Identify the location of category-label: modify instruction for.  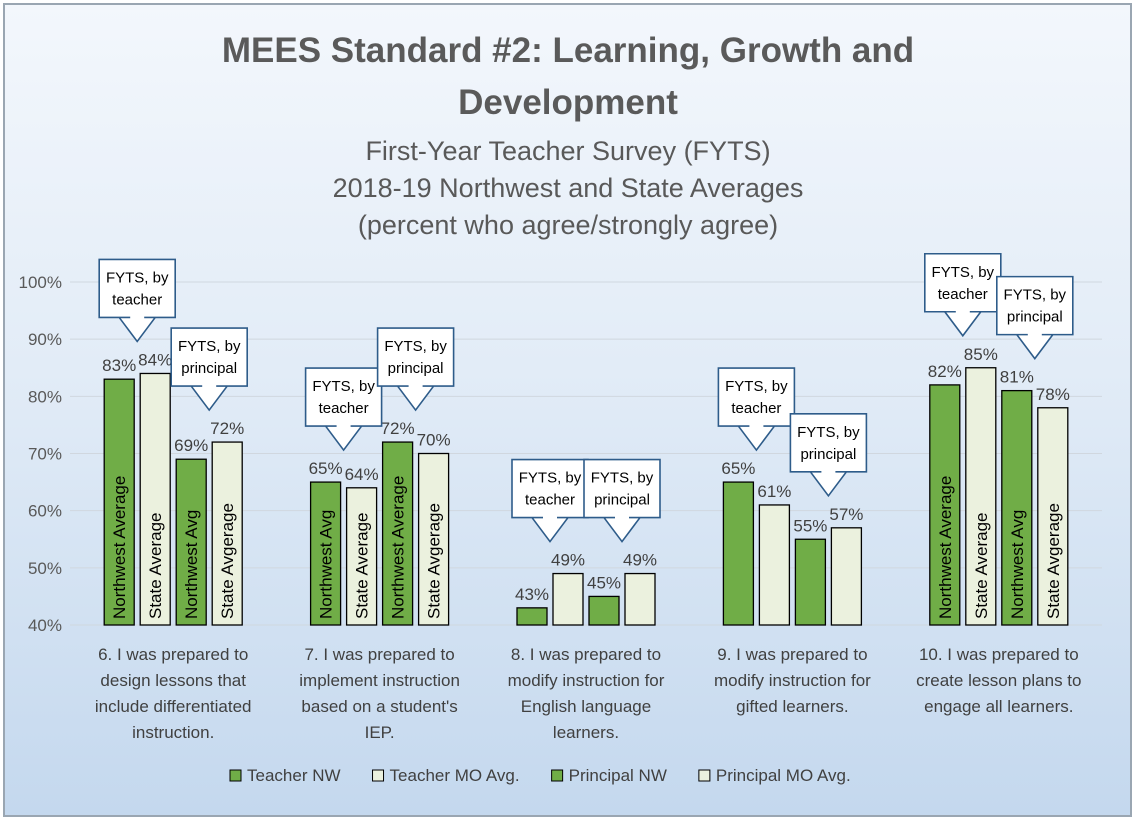
(792, 680).